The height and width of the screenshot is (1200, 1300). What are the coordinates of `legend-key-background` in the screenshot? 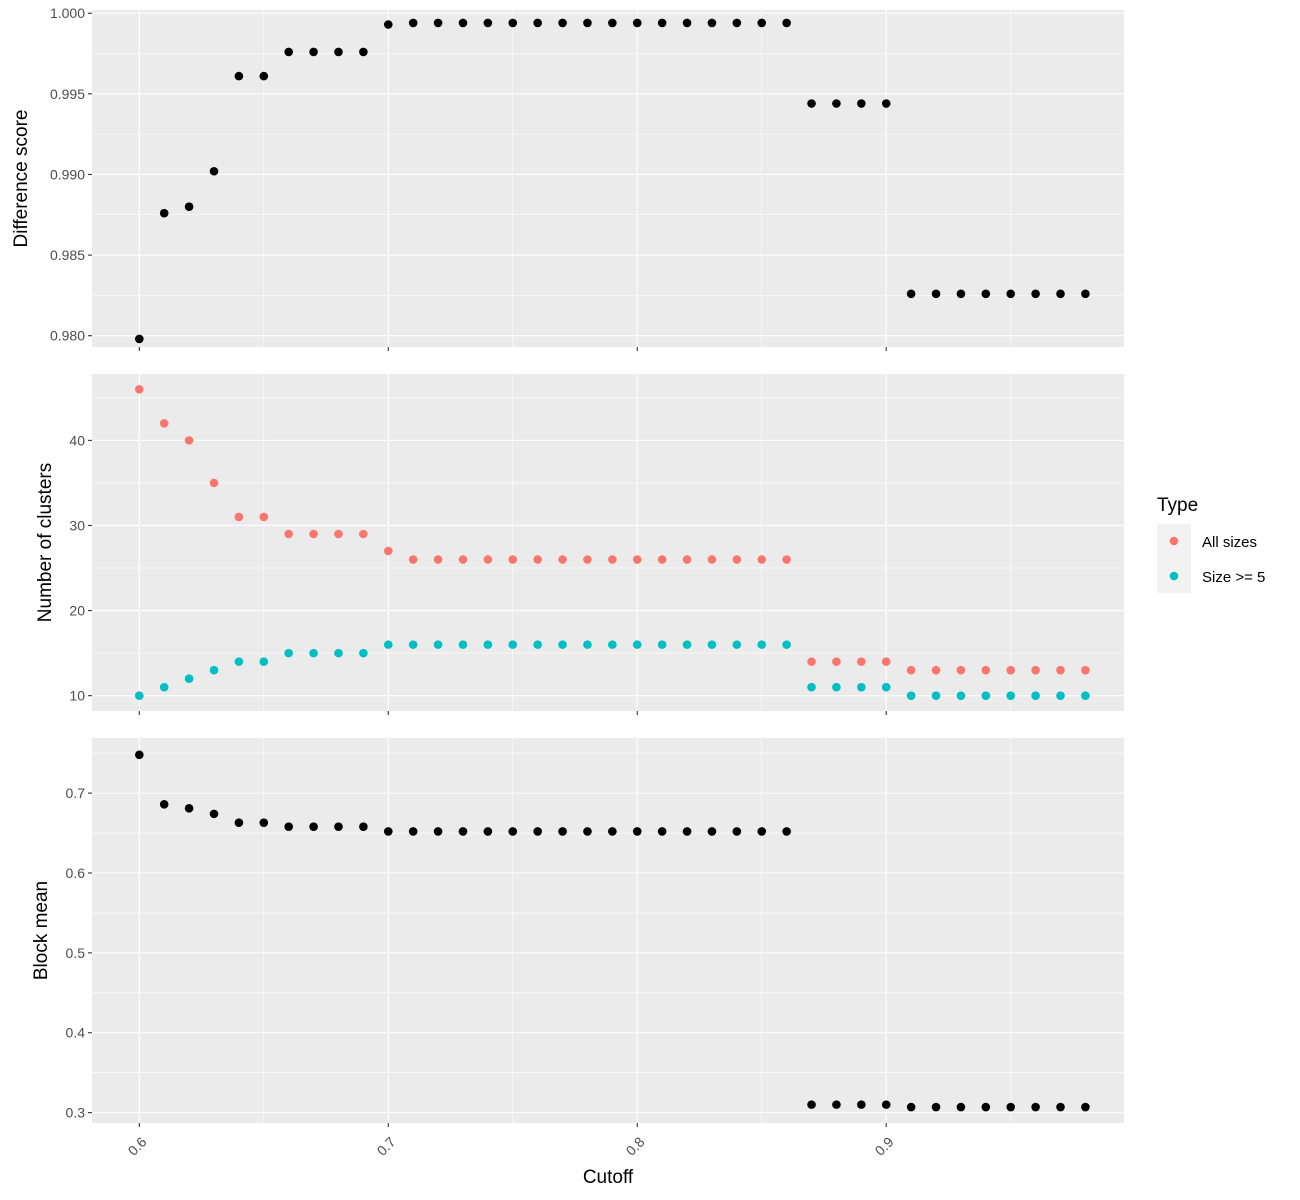 It's located at (1174, 558).